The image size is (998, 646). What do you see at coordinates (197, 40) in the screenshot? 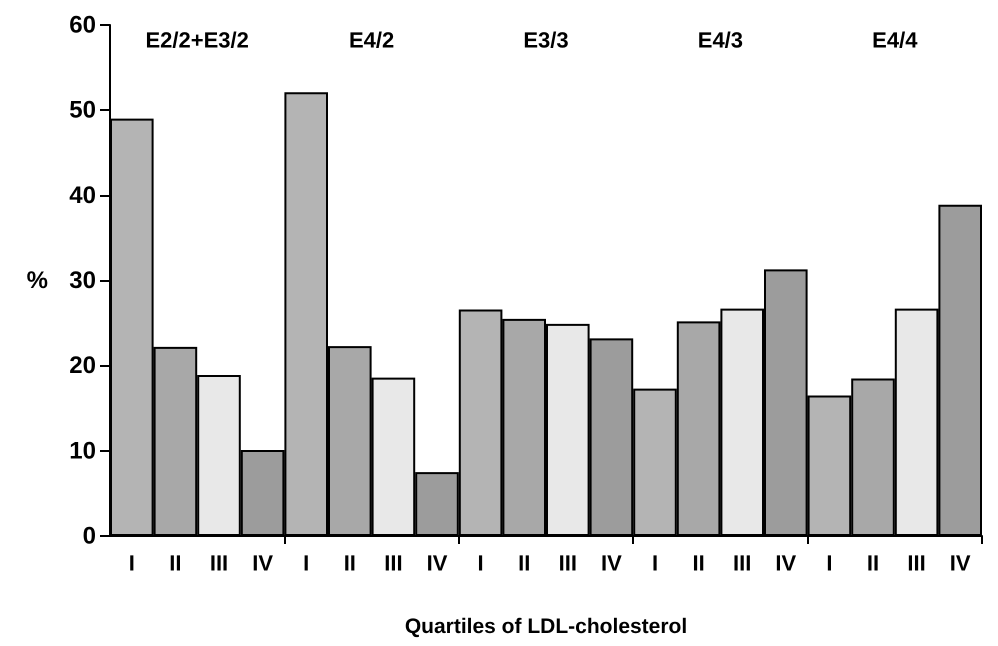
I see `annotation: E2/2+E3/2` at bounding box center [197, 40].